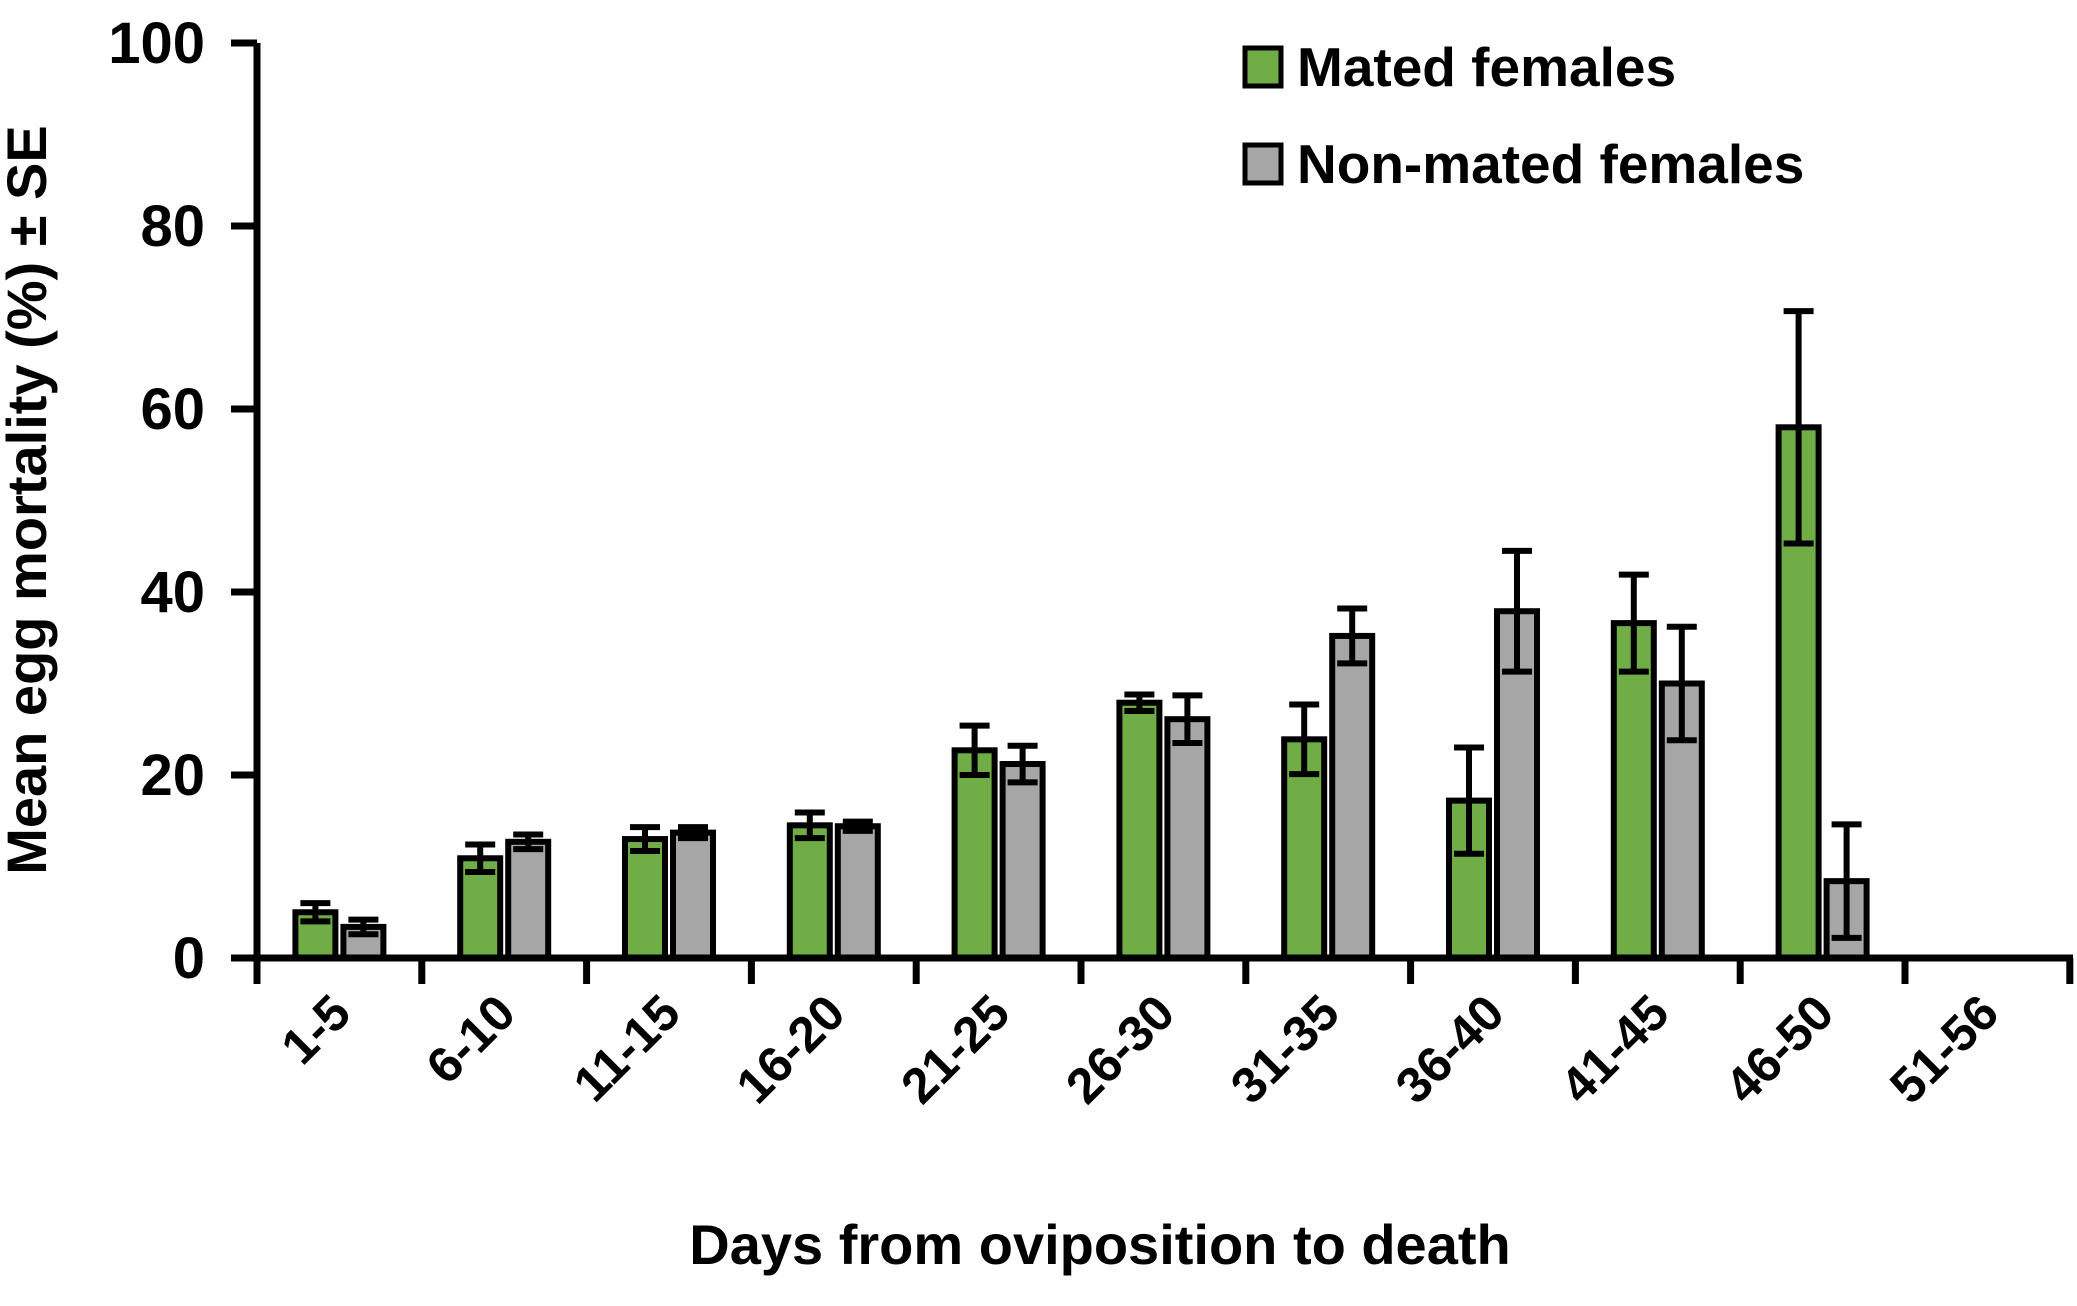 This screenshot has width=2077, height=1306. Describe the element at coordinates (29, 500) in the screenshot. I see `y-axis-title: Mean egg mortality (%) ± SE` at that location.